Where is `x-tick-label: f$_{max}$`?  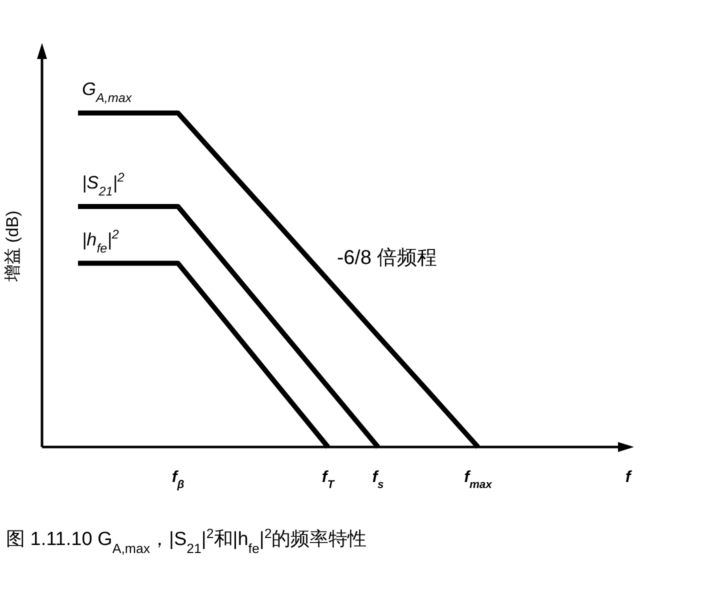
x-tick-label: f$_{max}$ is located at coordinates (478, 480).